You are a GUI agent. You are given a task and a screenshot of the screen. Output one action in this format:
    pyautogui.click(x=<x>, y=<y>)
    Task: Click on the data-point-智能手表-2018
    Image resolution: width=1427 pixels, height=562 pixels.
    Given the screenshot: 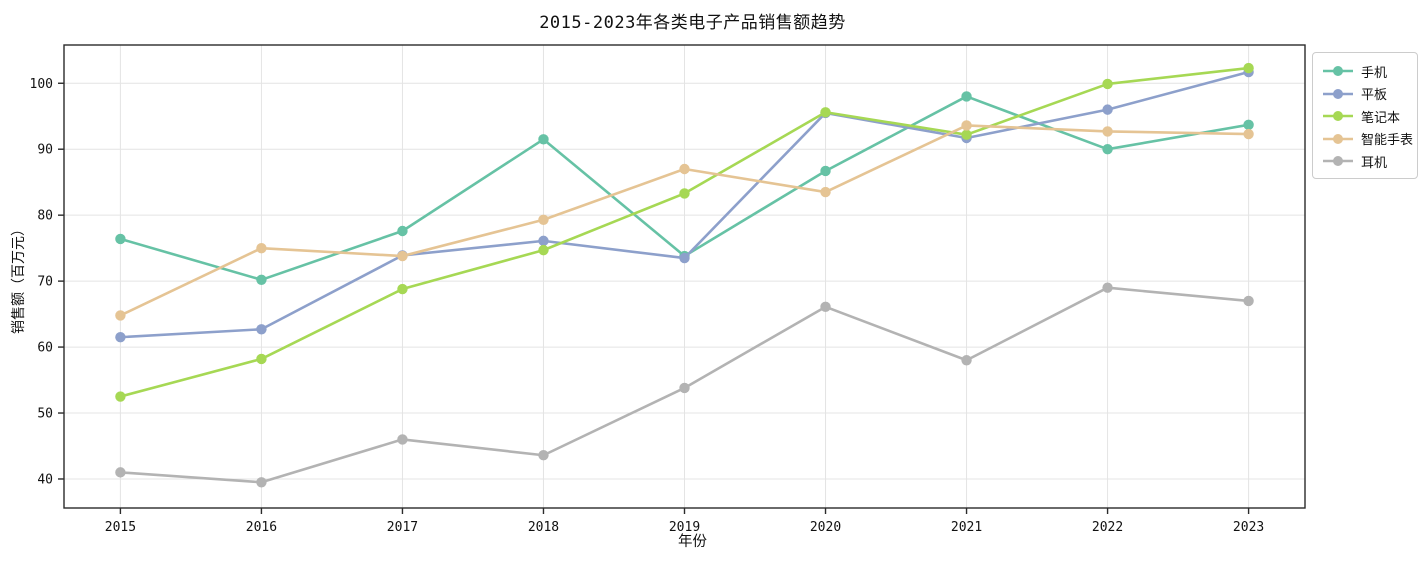 What is the action you would take?
    pyautogui.click(x=543, y=219)
    